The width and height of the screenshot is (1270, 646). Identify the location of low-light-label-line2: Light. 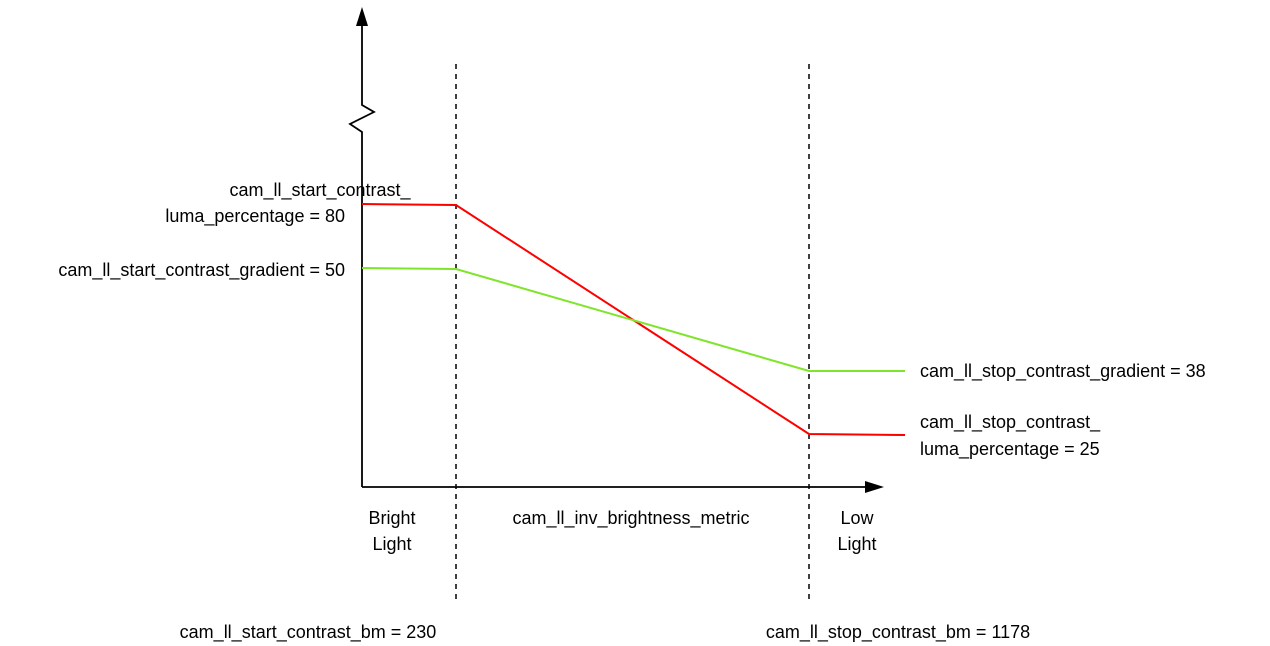
(856, 544).